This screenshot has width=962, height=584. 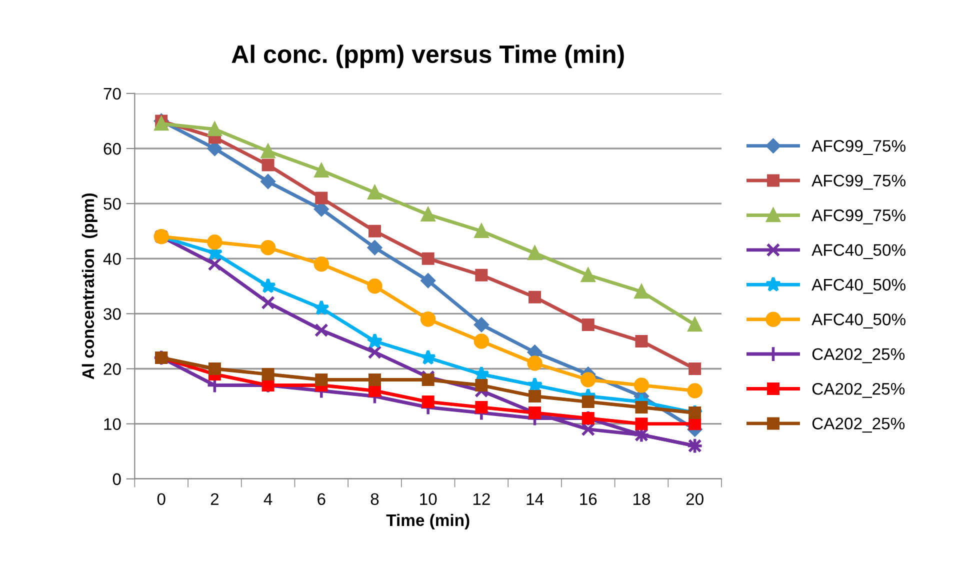 I want to click on x-tick-label: 20, so click(x=695, y=499).